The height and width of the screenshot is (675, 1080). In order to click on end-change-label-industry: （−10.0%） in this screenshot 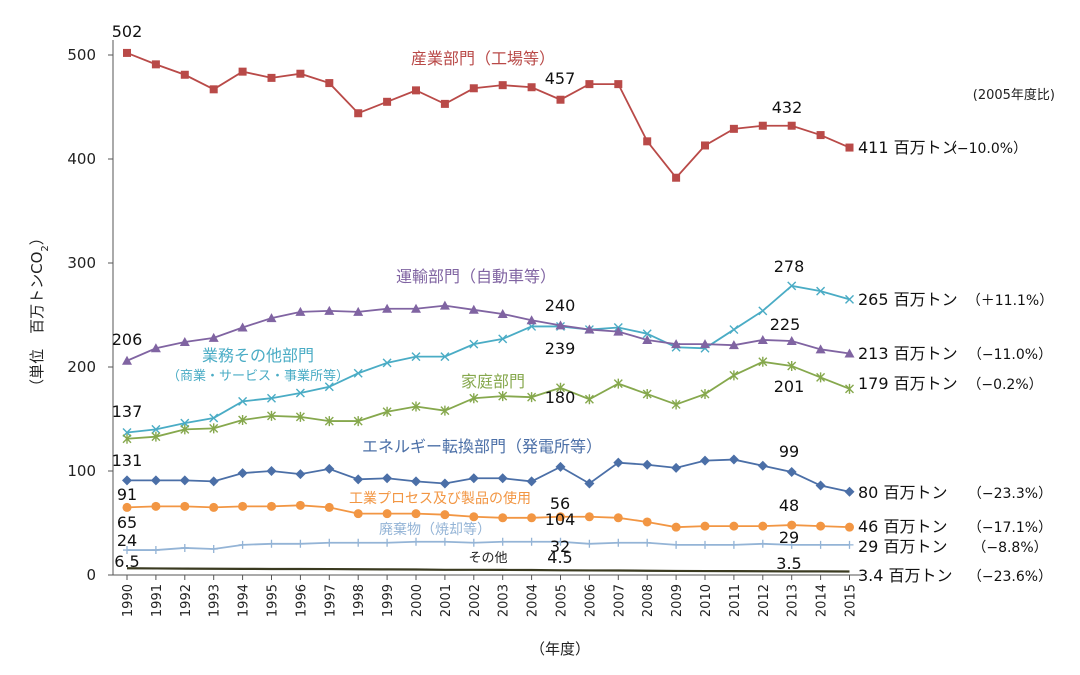, I will do `click(985, 149)`.